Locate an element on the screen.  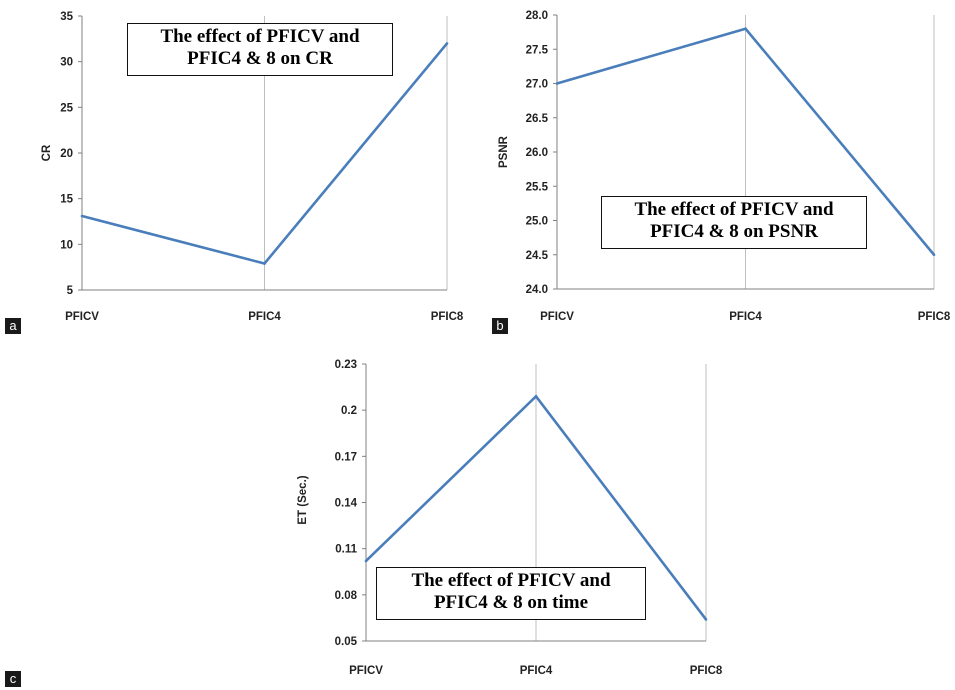
chart-a-x-tick-label: PFICV is located at coordinates (82, 317).